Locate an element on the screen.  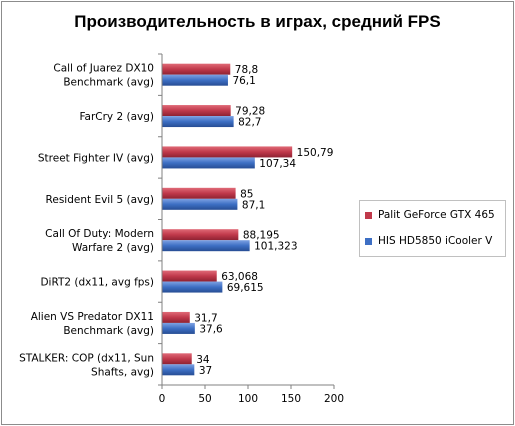
data-label-series-1-category-5: 69,615 is located at coordinates (245, 288).